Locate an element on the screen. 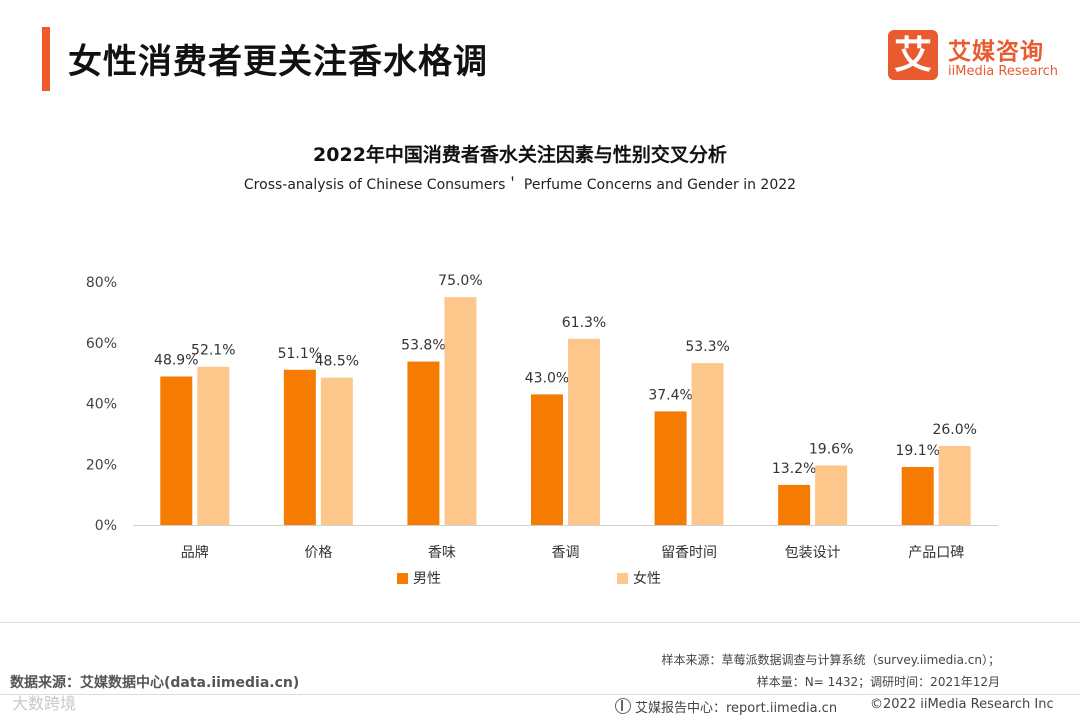  sample-size-note: 样本量：N= 1432；调研时间：2021年12月 is located at coordinates (878, 682).